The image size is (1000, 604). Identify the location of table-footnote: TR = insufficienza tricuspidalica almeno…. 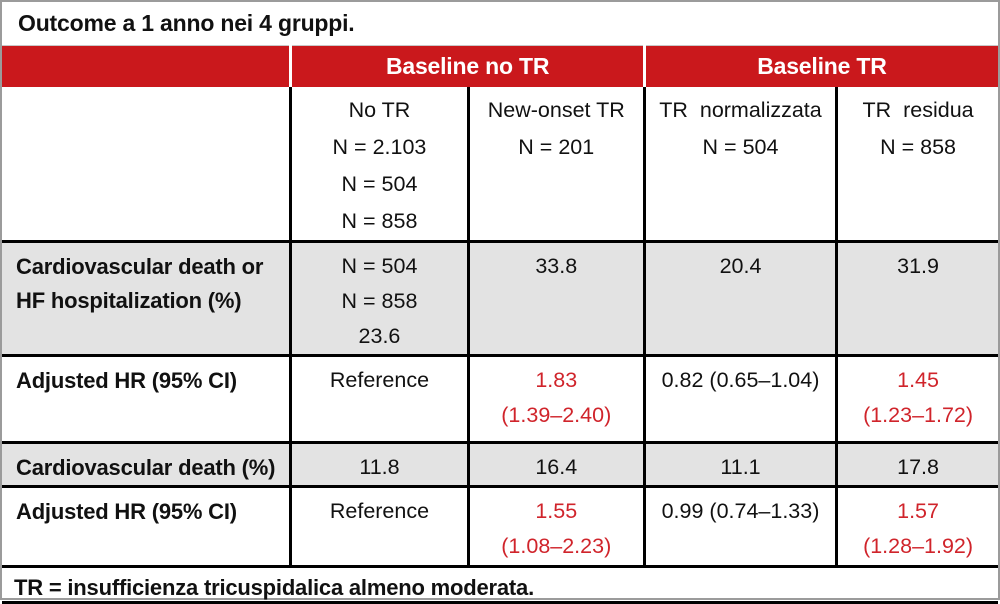
(500, 584).